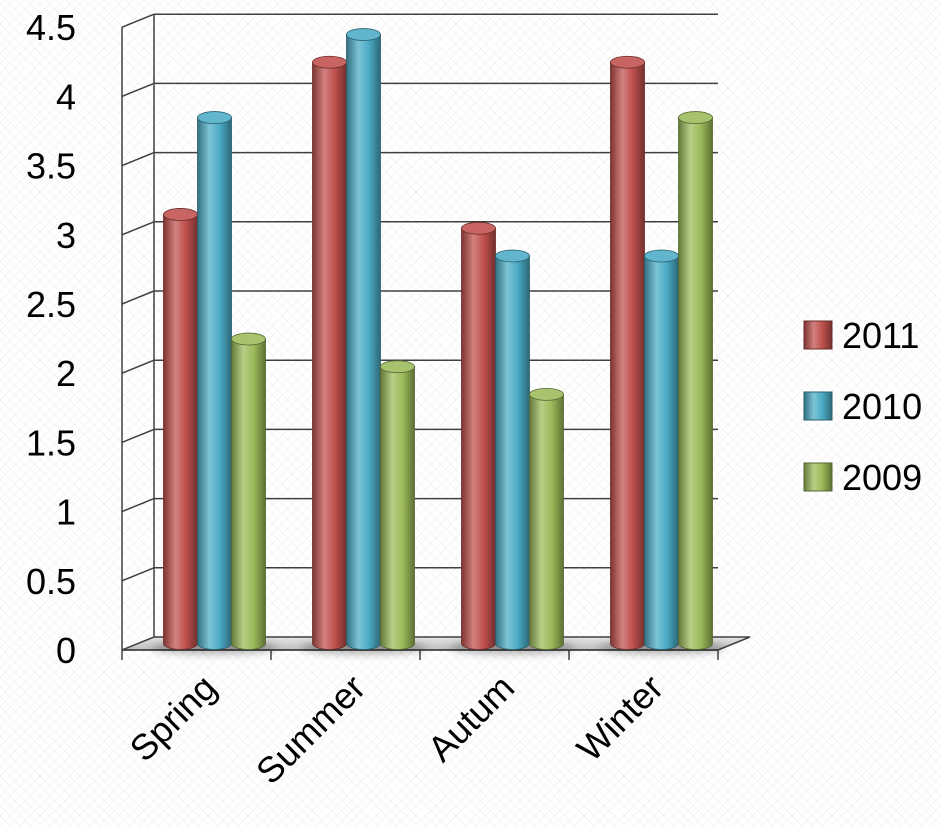  I want to click on bar-2011-autum, so click(478, 435).